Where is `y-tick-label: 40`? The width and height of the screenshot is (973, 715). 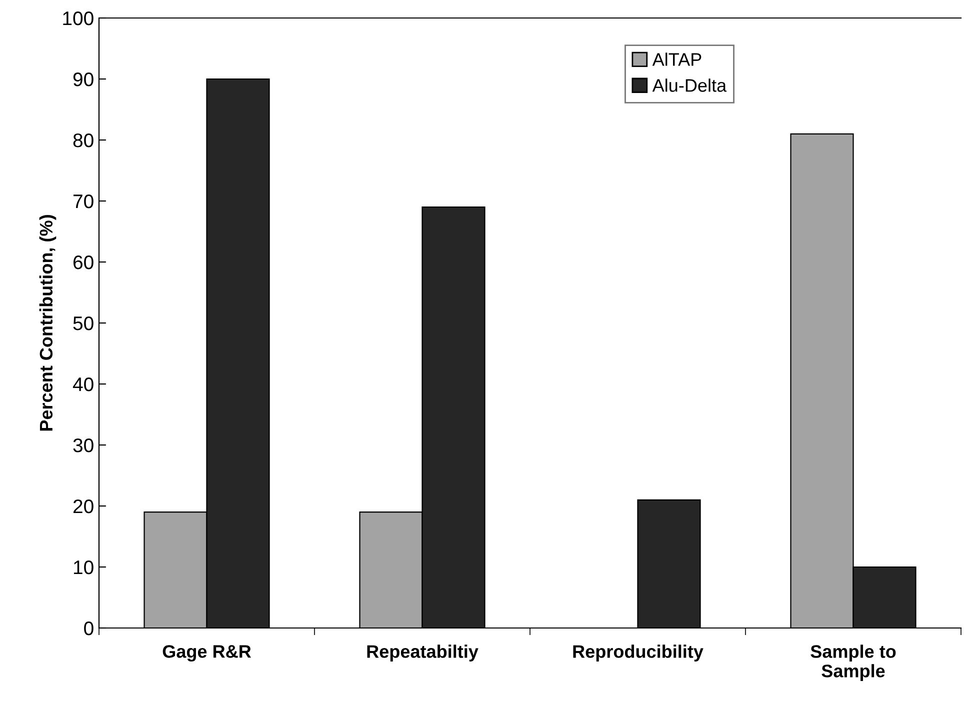 y-tick-label: 40 is located at coordinates (83, 384).